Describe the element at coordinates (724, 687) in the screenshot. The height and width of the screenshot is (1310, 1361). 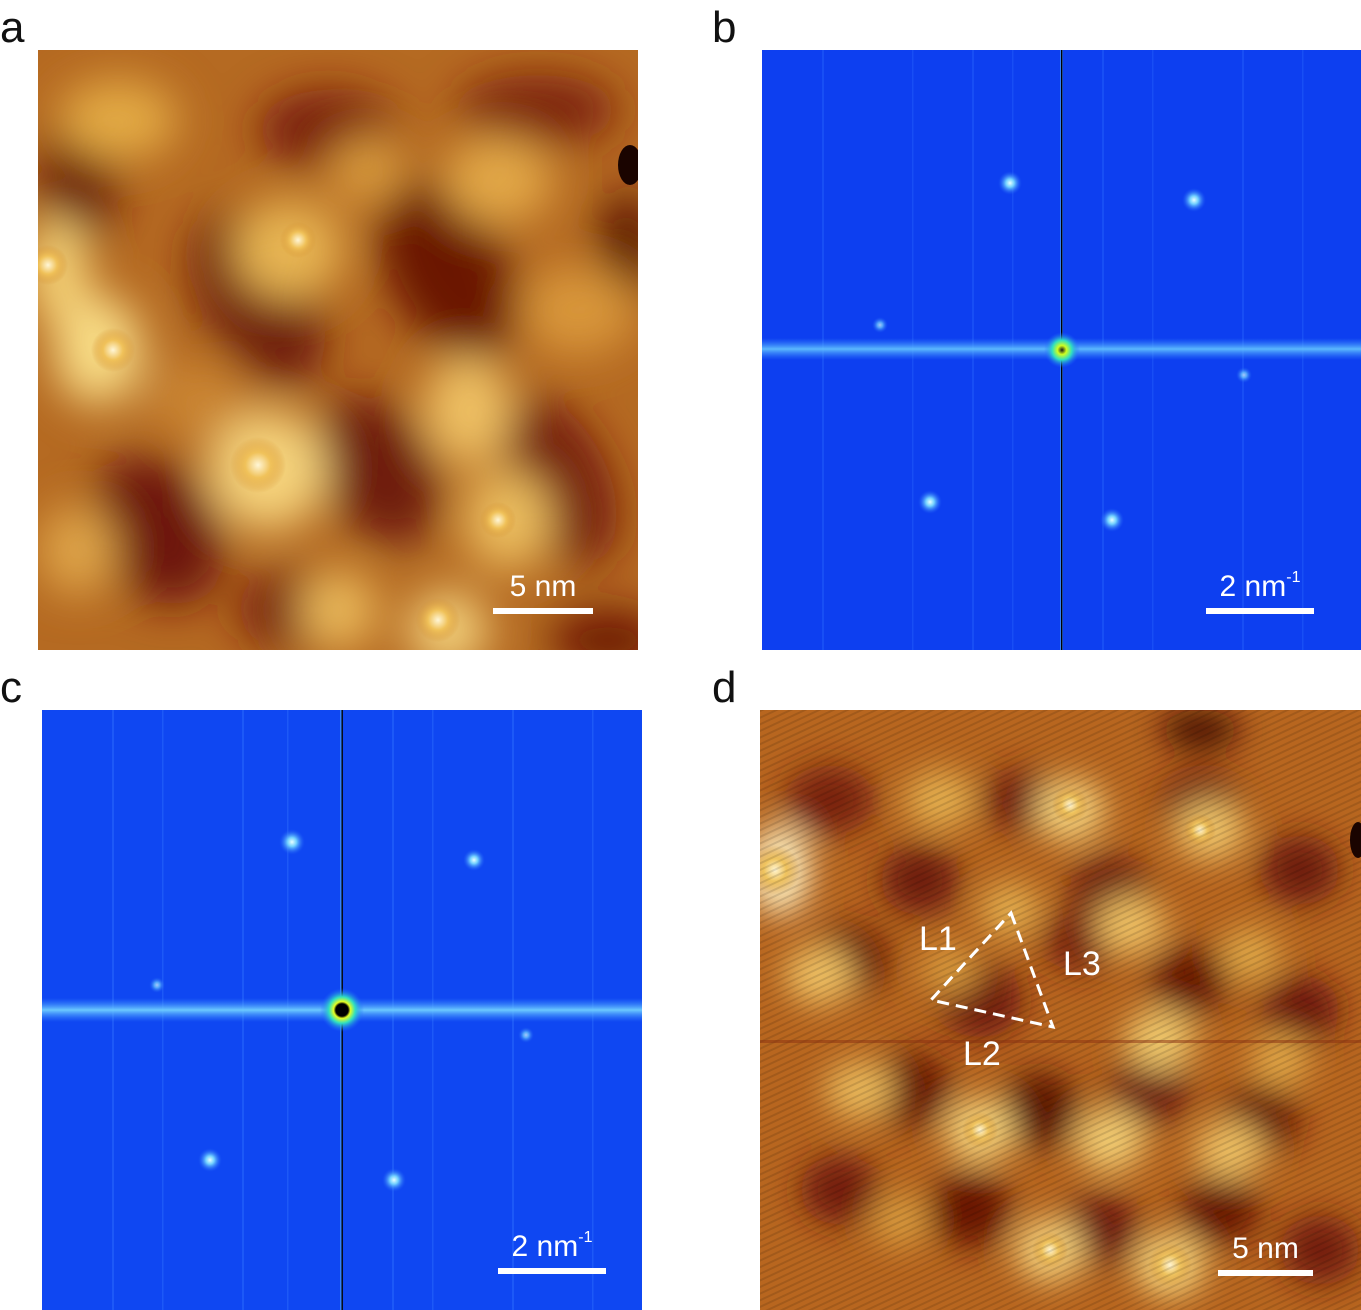
I see `panel-letter-d: d` at that location.